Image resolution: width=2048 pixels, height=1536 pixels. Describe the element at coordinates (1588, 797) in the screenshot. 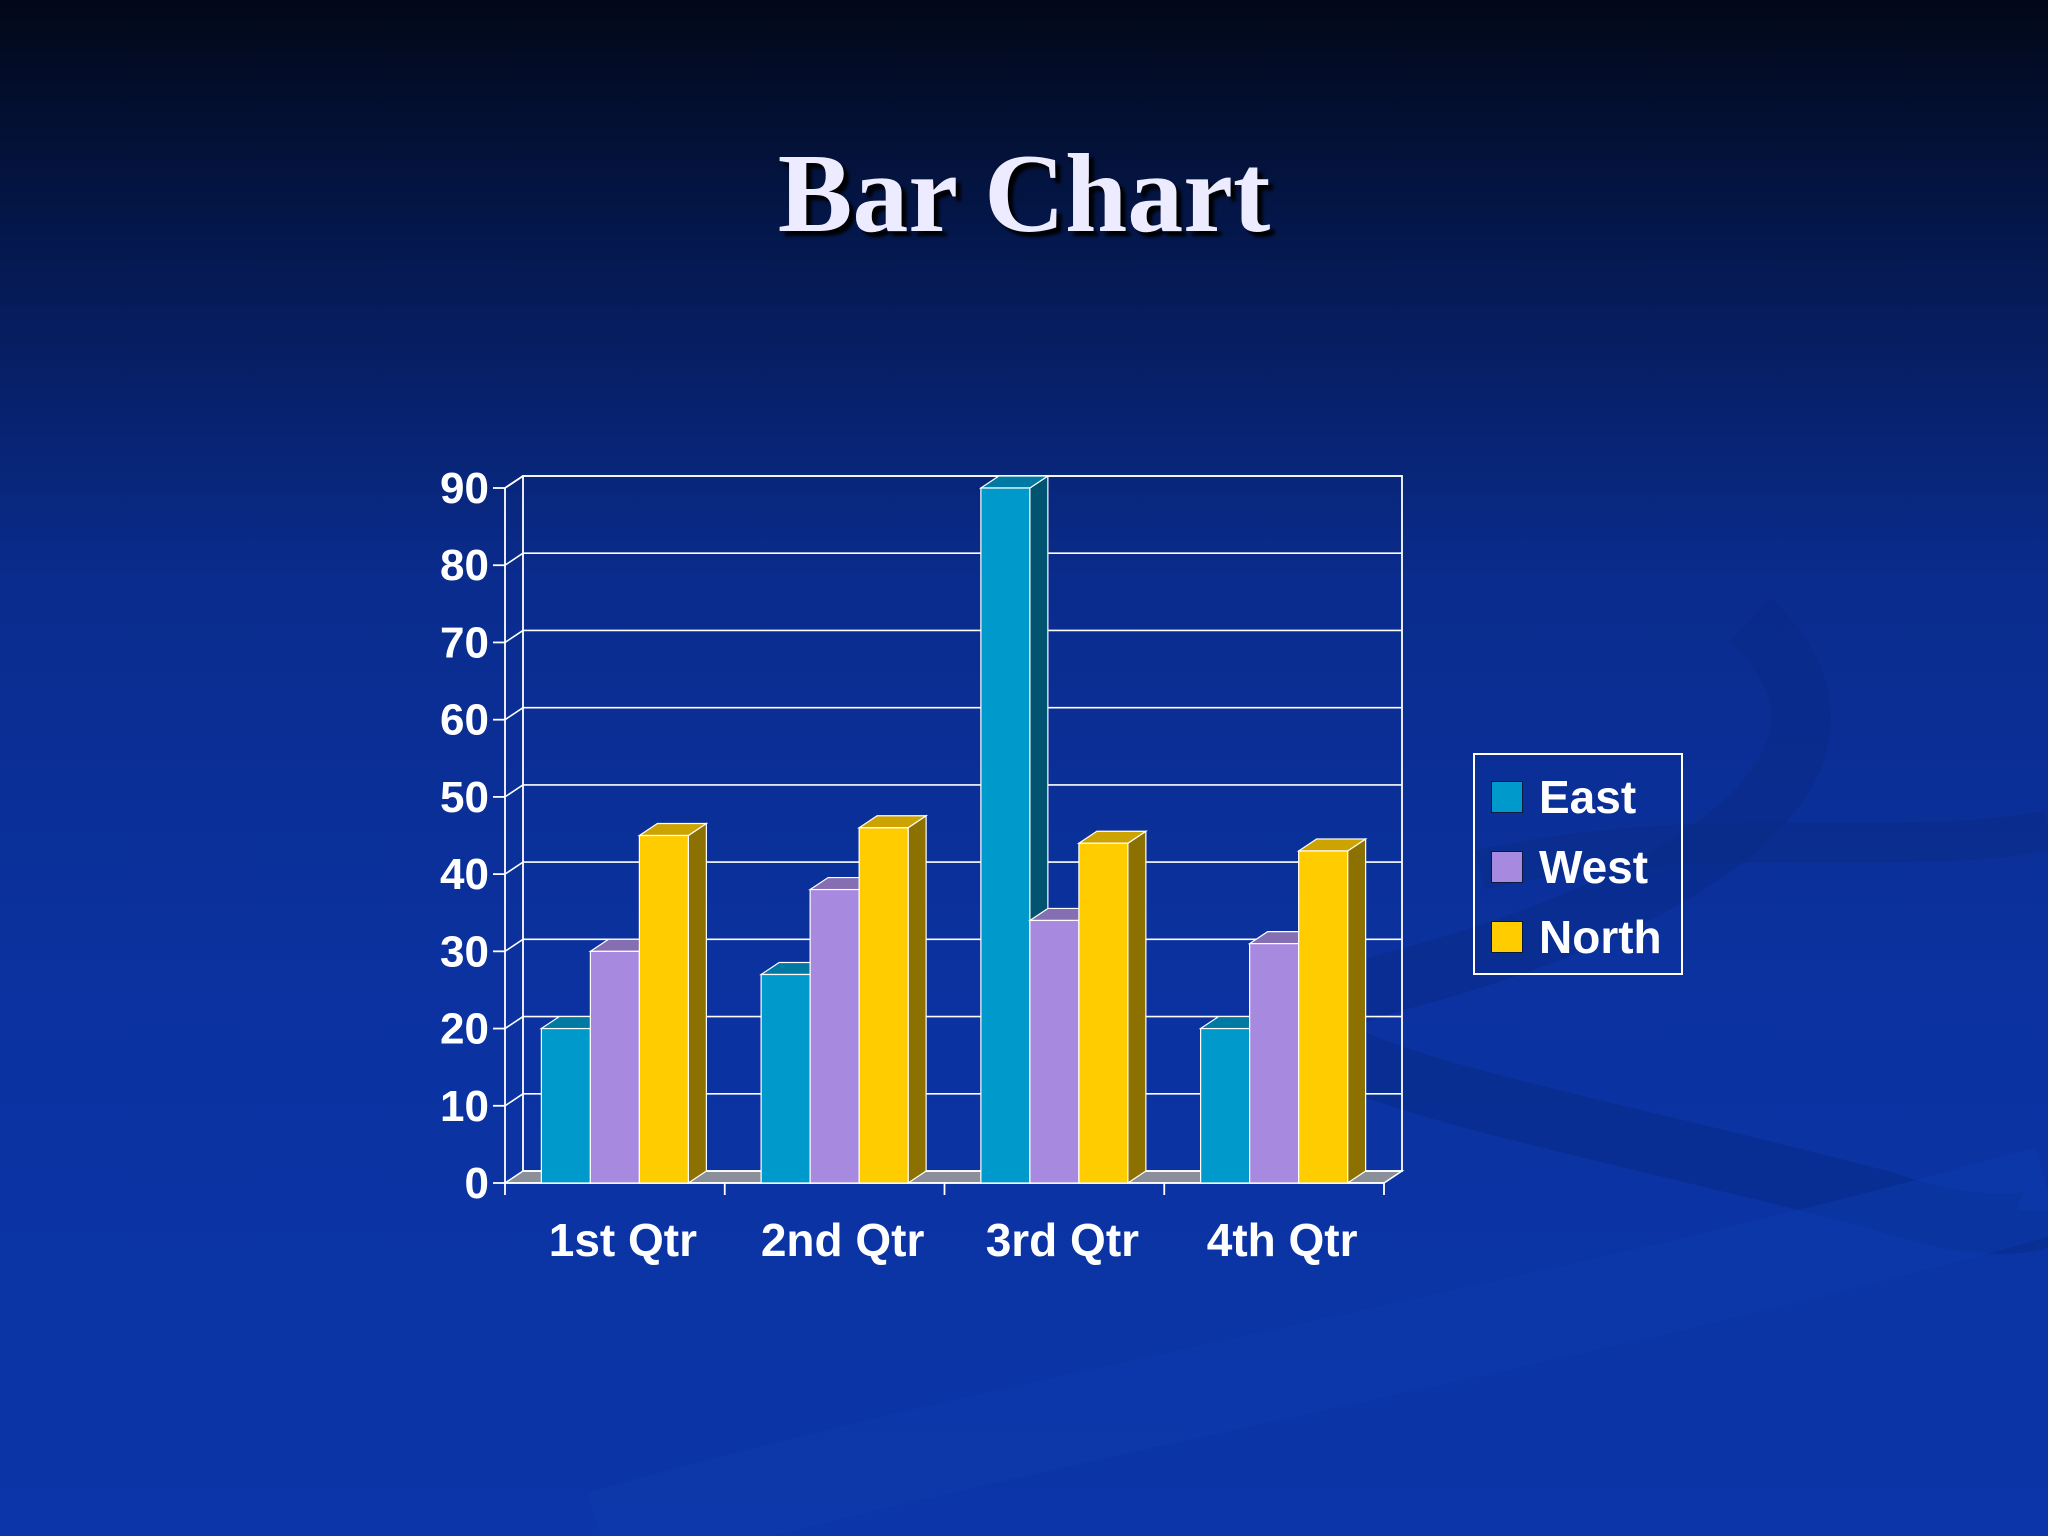

I see `legend-label-east: East` at that location.